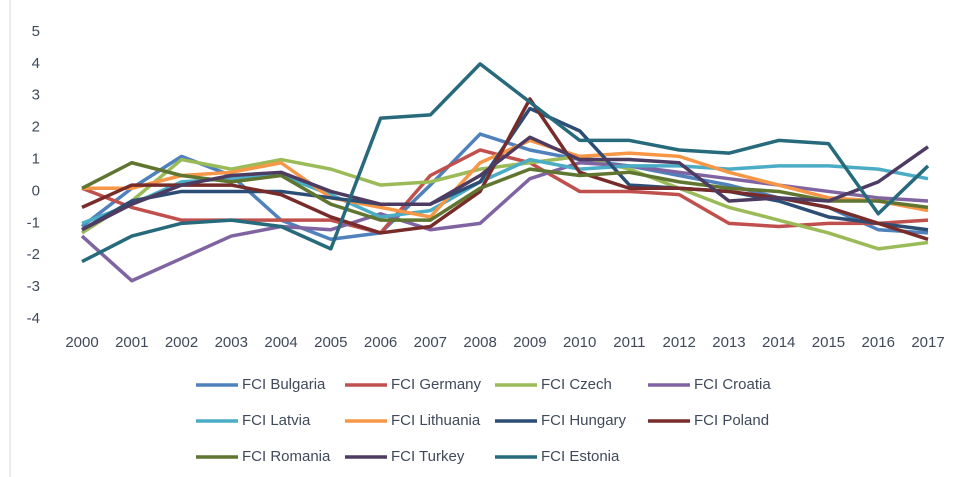 The height and width of the screenshot is (477, 960). What do you see at coordinates (181, 342) in the screenshot?
I see `x-tick-label: 2002` at bounding box center [181, 342].